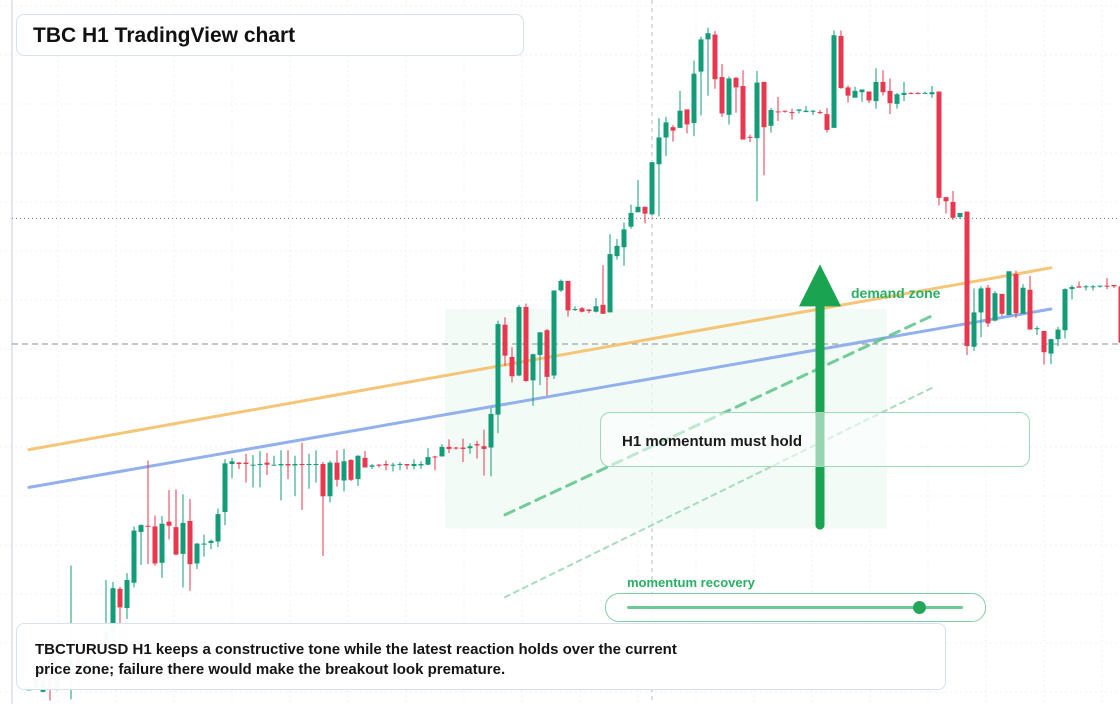 Image resolution: width=1120 pixels, height=704 pixels. I want to click on demand-zone-label: demand zone, so click(896, 293).